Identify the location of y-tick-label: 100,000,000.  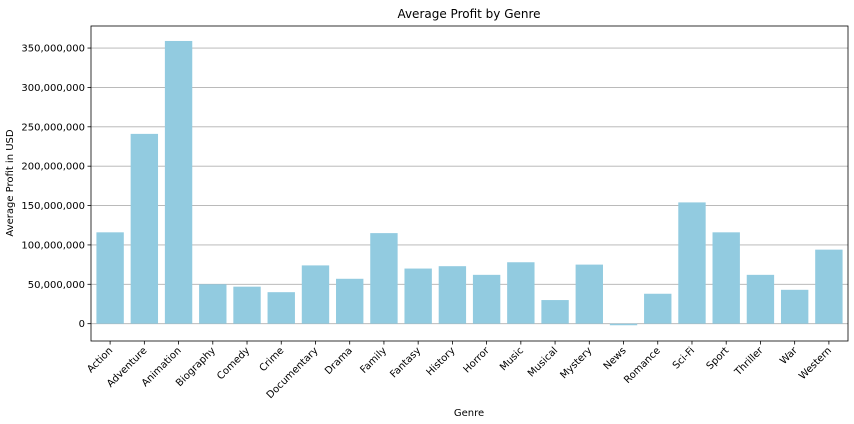
(53, 245).